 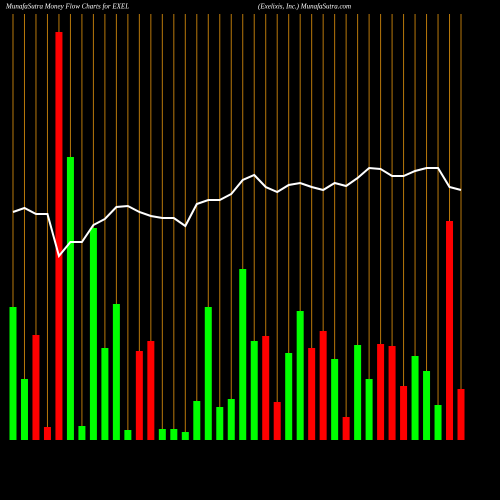 I want to click on chart-title: MunafaSutra Money Flow Charts for EXEL, so click(x=67, y=7).